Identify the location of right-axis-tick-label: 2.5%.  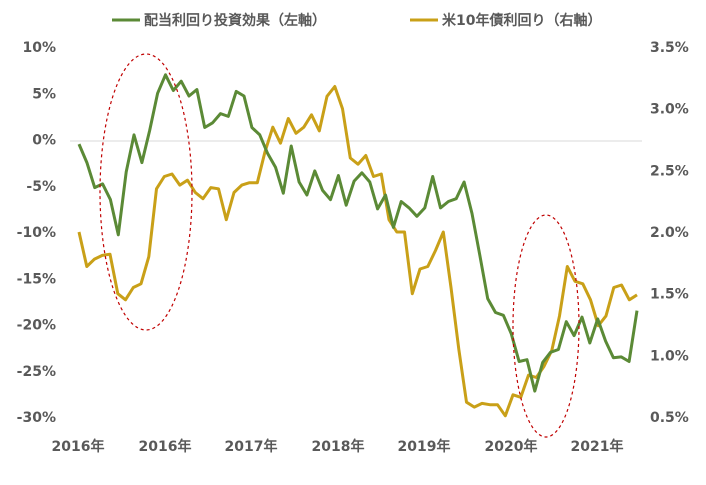
(669, 171).